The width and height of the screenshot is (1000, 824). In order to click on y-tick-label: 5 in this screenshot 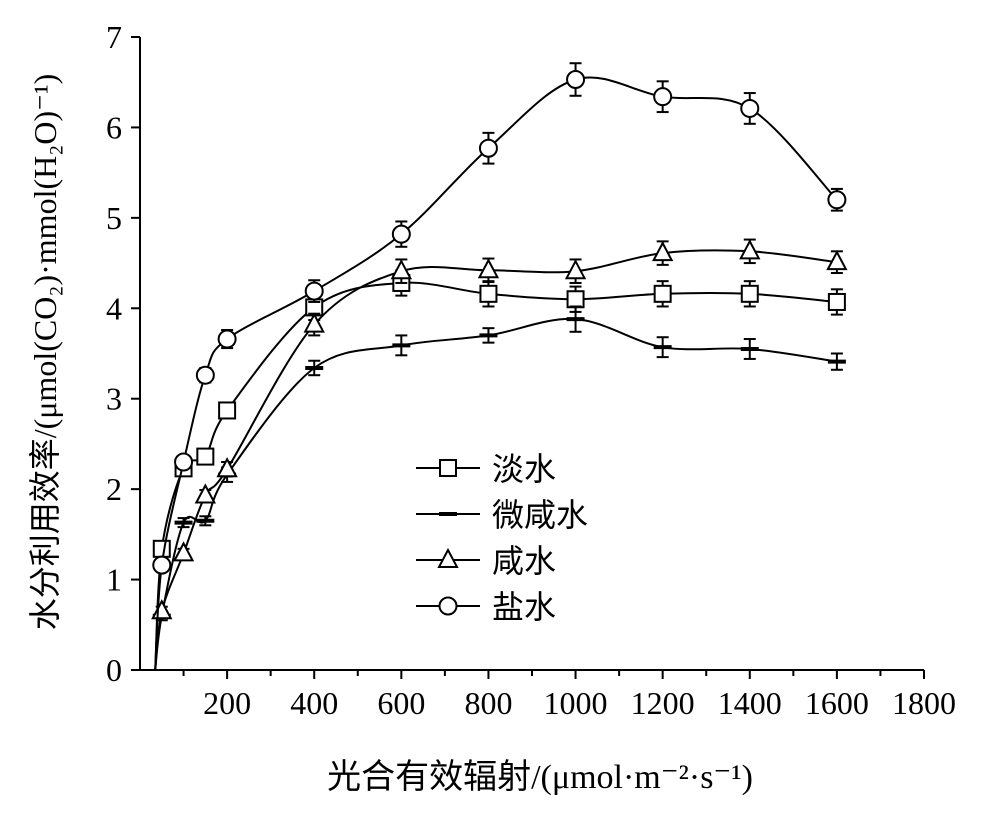, I will do `click(114, 218)`.